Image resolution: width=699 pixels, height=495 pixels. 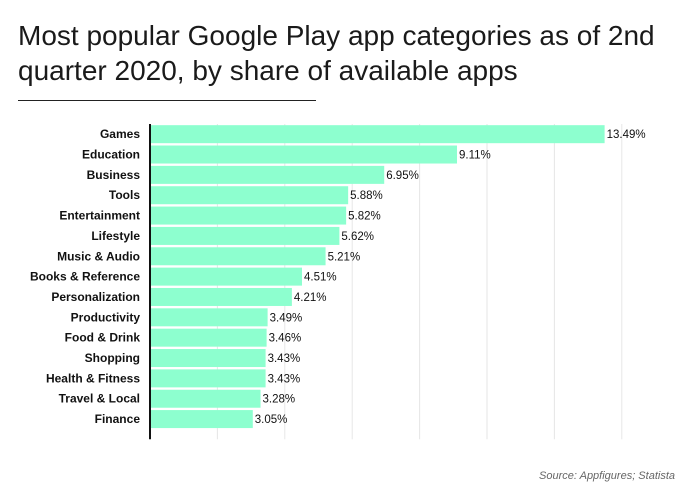 What do you see at coordinates (120, 134) in the screenshot?
I see `category-label: Games` at bounding box center [120, 134].